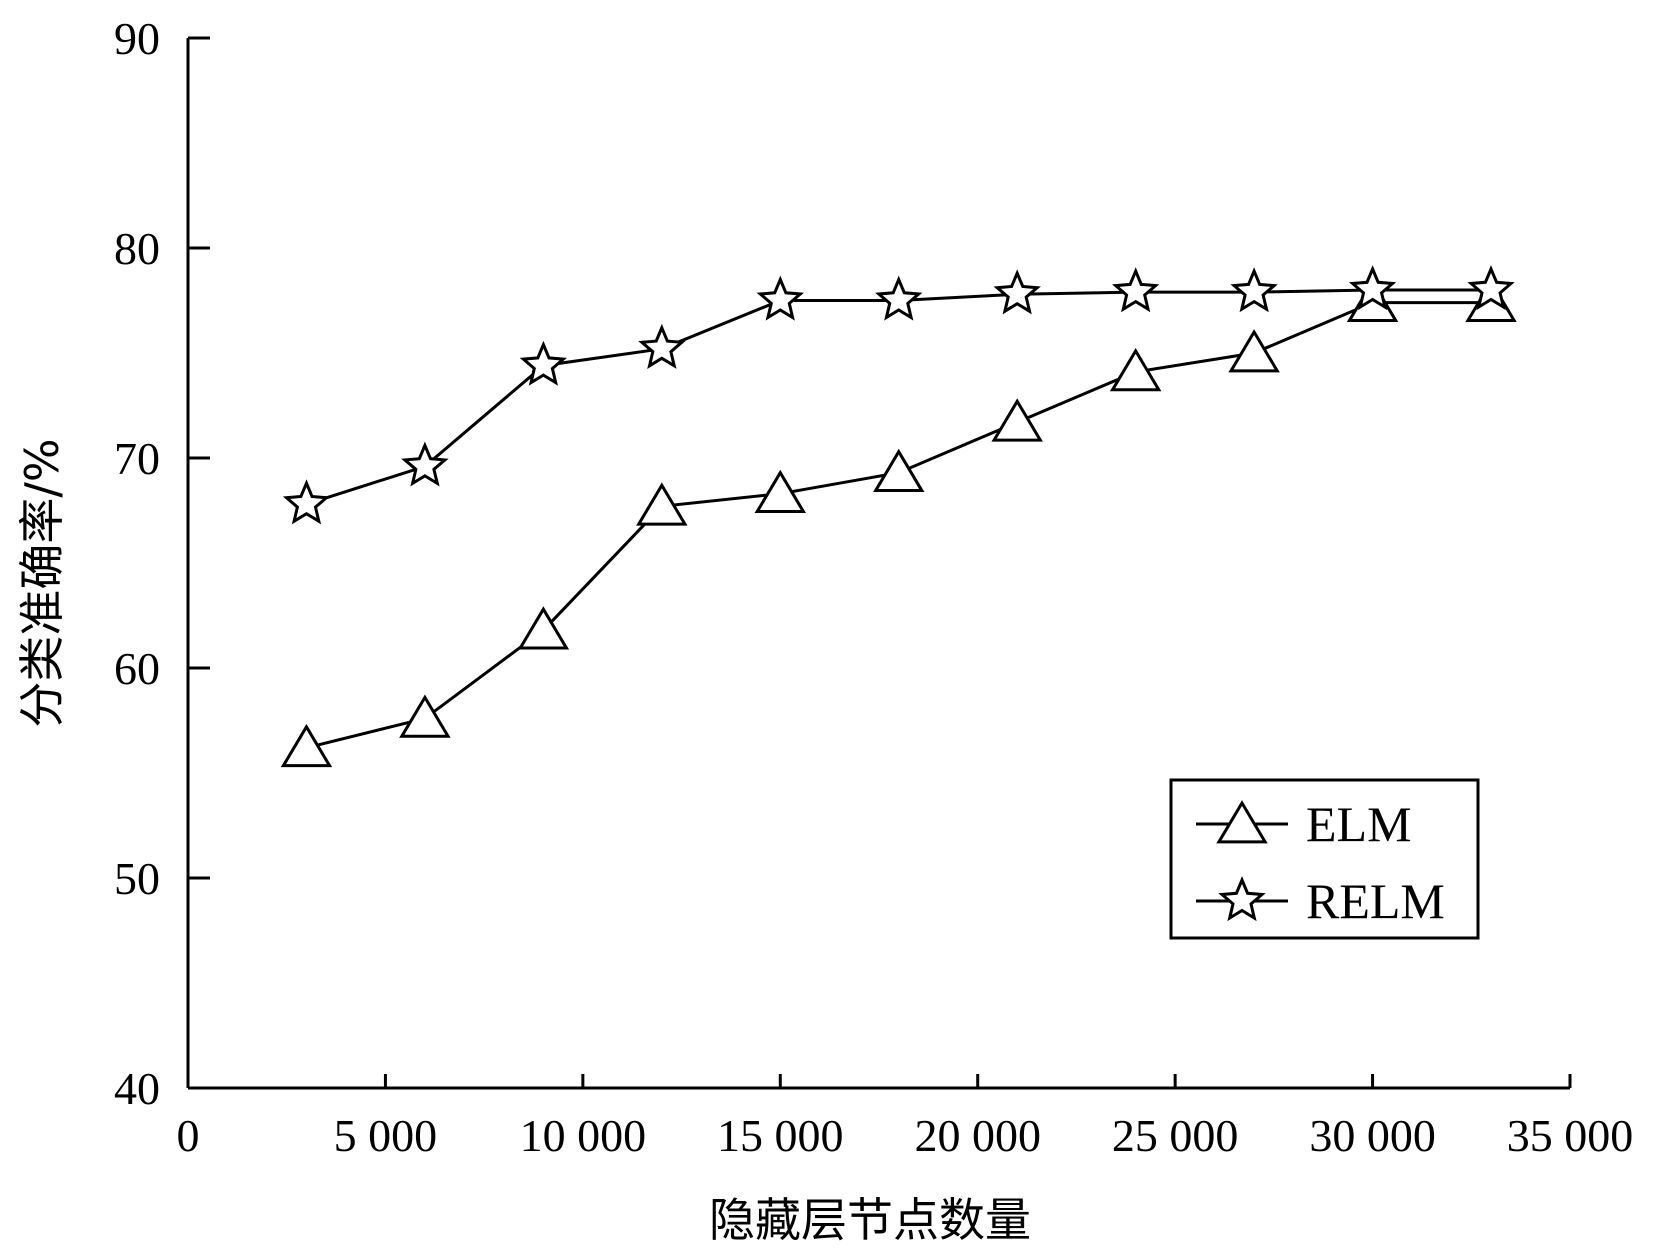  What do you see at coordinates (137, 38) in the screenshot?
I see `y-tick-label: 90` at bounding box center [137, 38].